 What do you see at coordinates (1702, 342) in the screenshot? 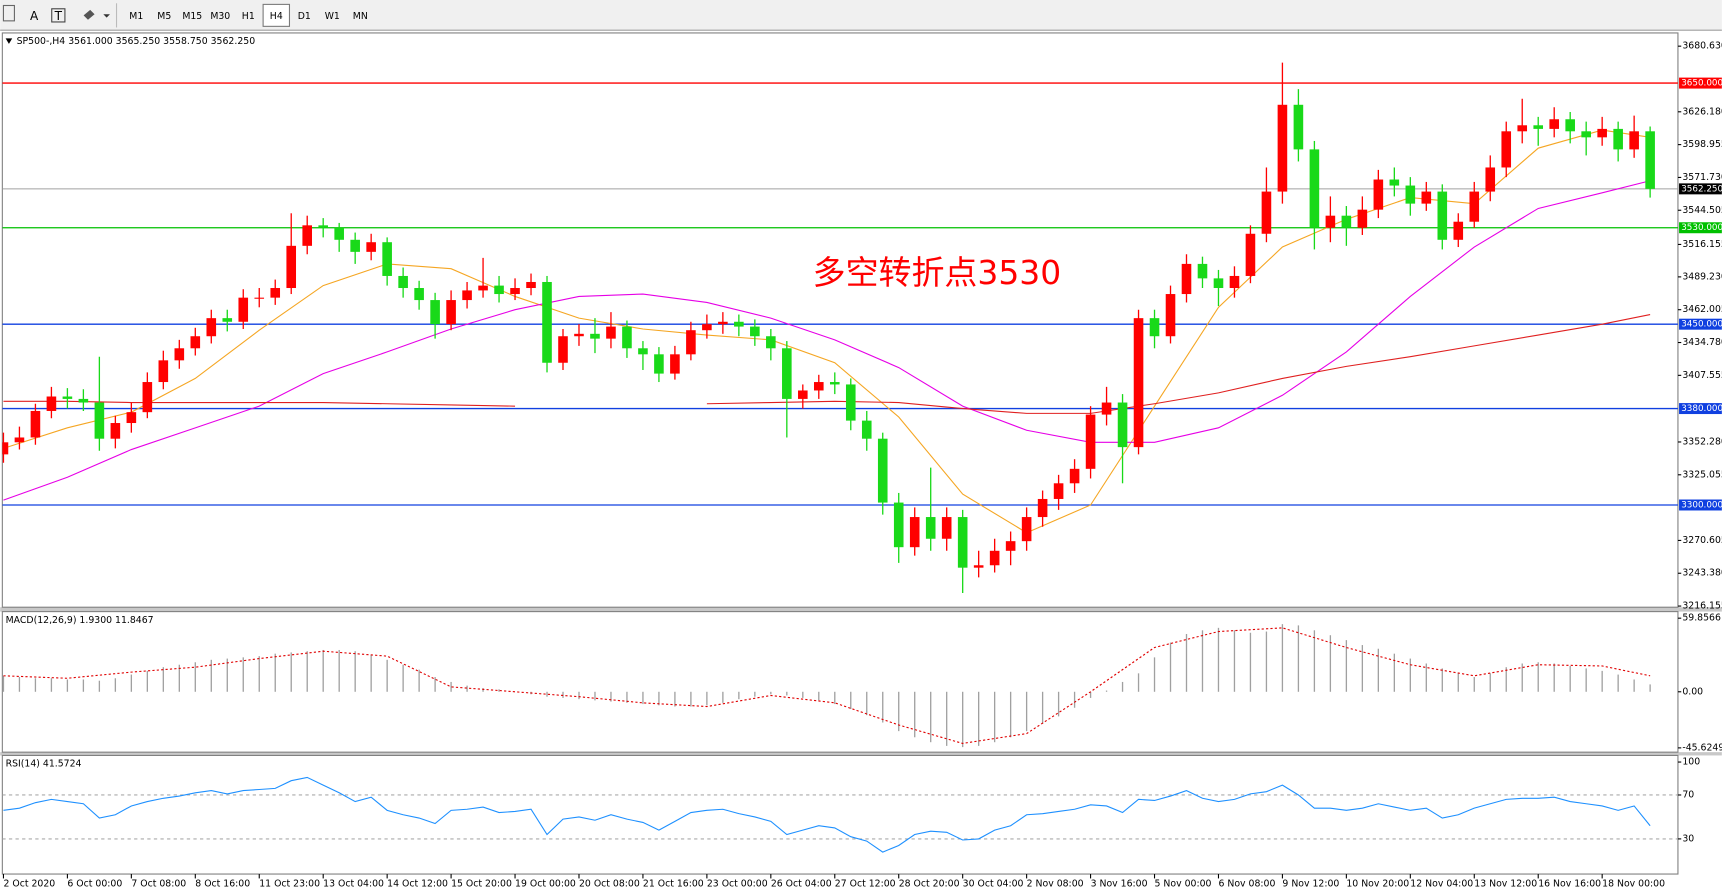
I see `y-tick-label: 3434.780` at bounding box center [1702, 342].